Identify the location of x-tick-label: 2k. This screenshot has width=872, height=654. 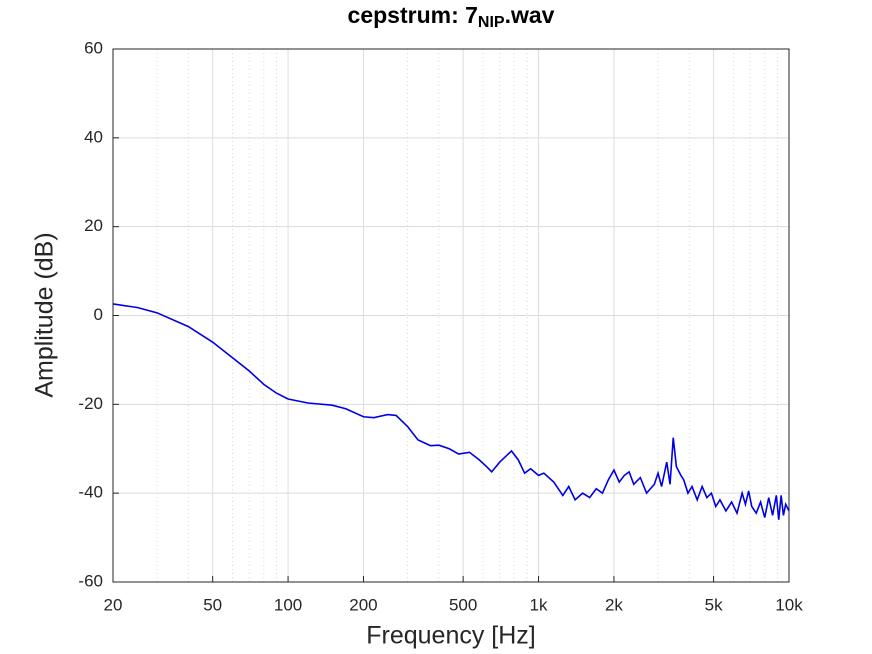
(614, 604).